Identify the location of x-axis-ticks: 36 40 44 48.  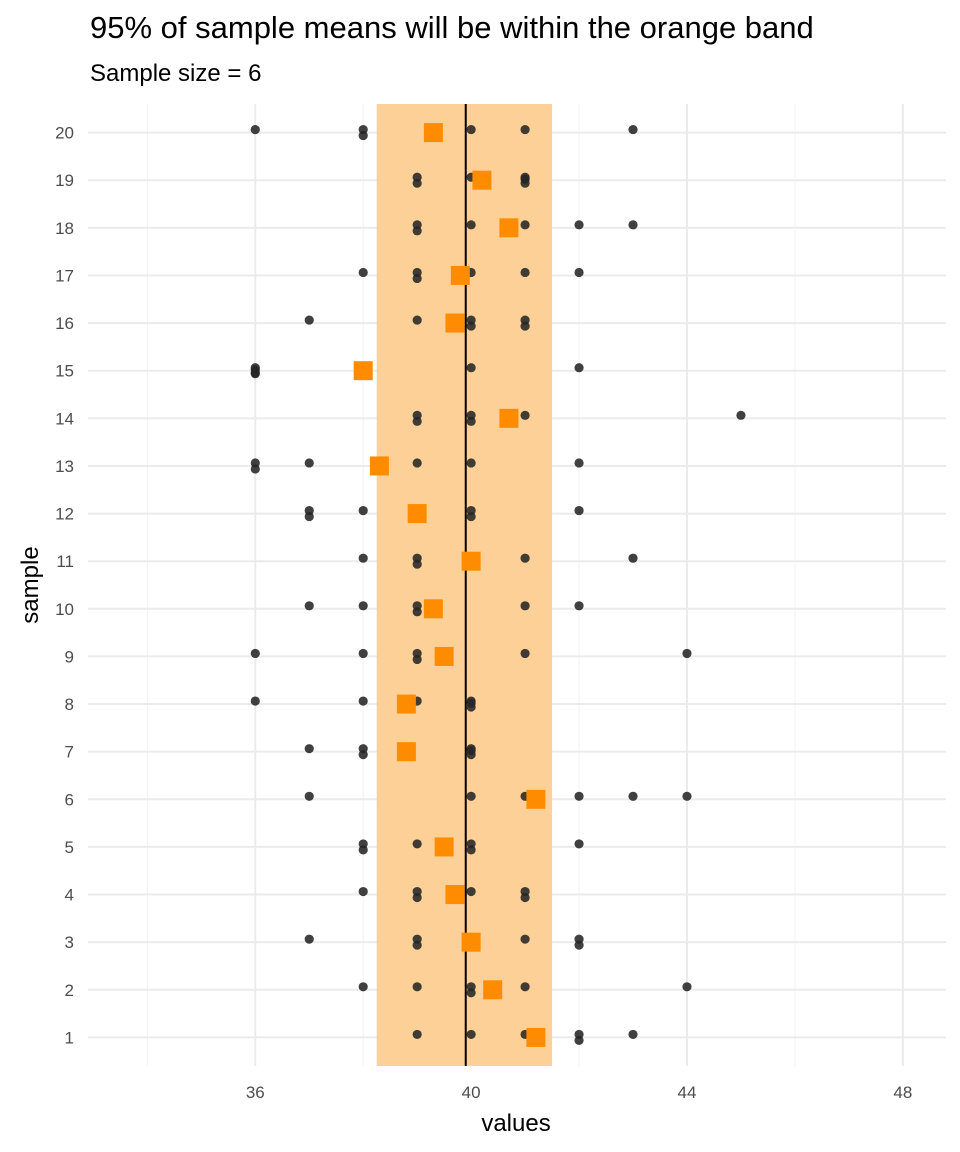
(579, 1092).